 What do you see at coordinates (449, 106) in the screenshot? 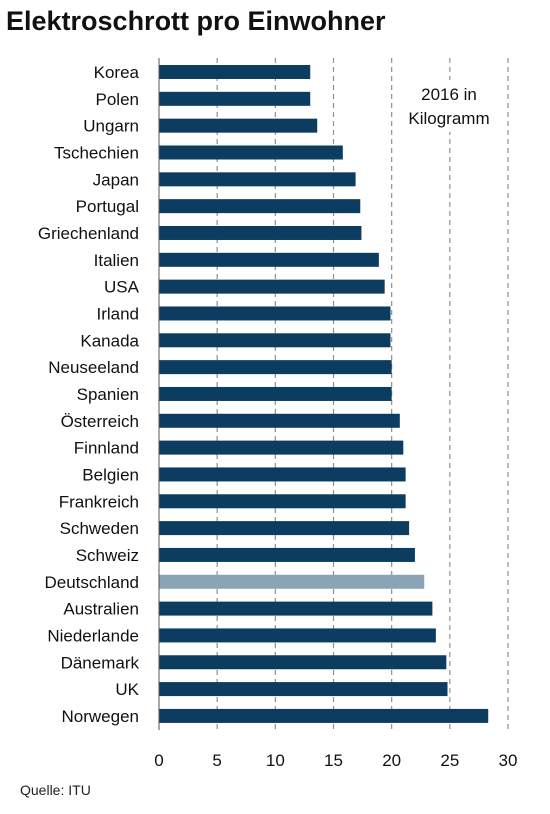
I see `annotation-backdrop` at bounding box center [449, 106].